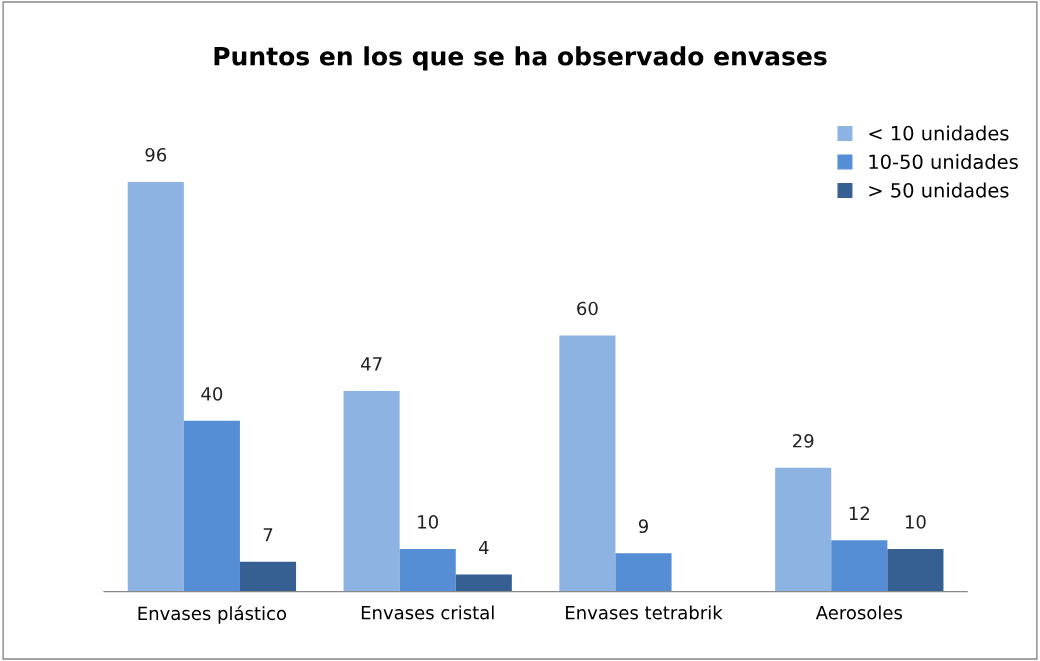 The image size is (1040, 661). What do you see at coordinates (644, 612) in the screenshot?
I see `x-tick-label: Envases tetrabrik` at bounding box center [644, 612].